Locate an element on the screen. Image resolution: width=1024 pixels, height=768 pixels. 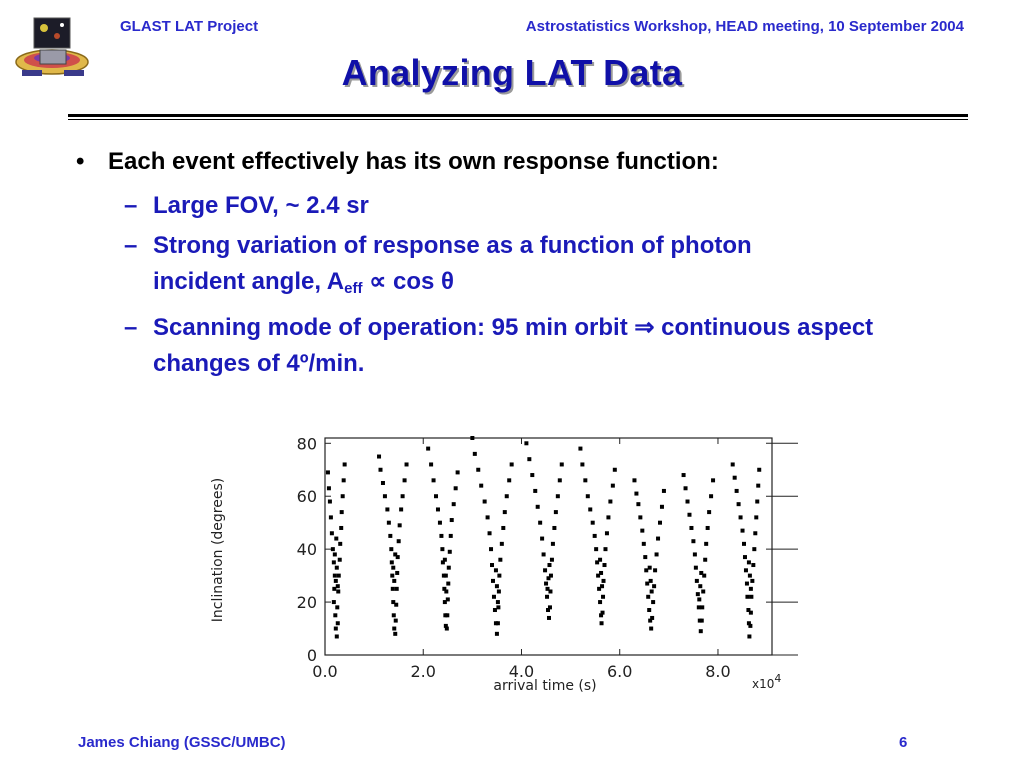
plot-border is located at coordinates (548, 546).